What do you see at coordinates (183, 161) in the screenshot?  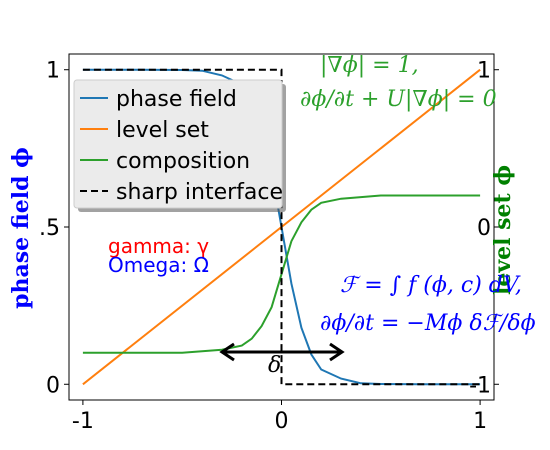 I see `legend-label-2: composition` at bounding box center [183, 161].